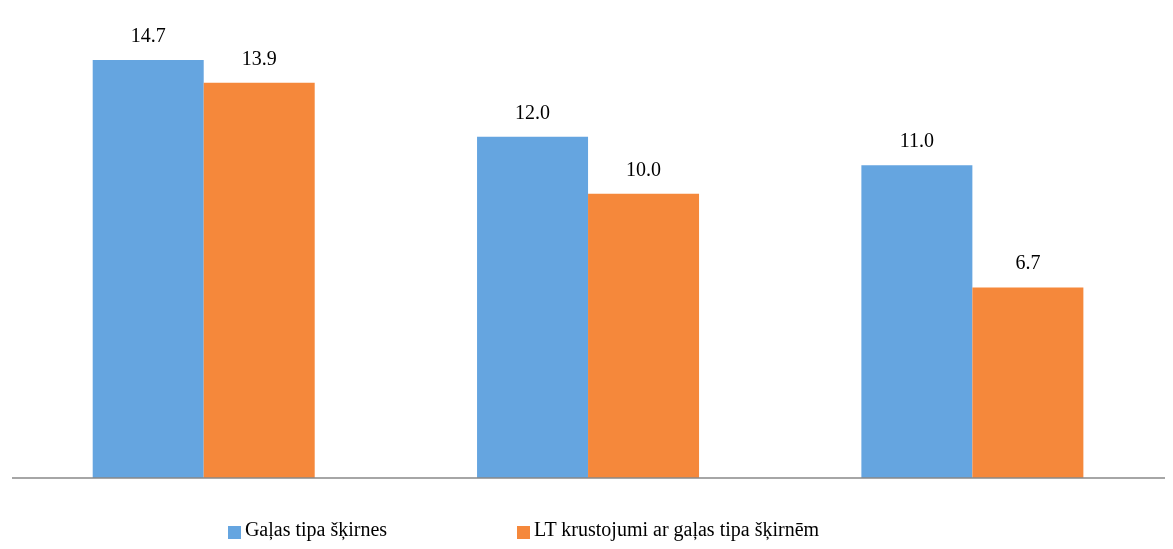  Describe the element at coordinates (316, 529) in the screenshot. I see `legend-label: Gaļas tipa šķirnes` at that location.